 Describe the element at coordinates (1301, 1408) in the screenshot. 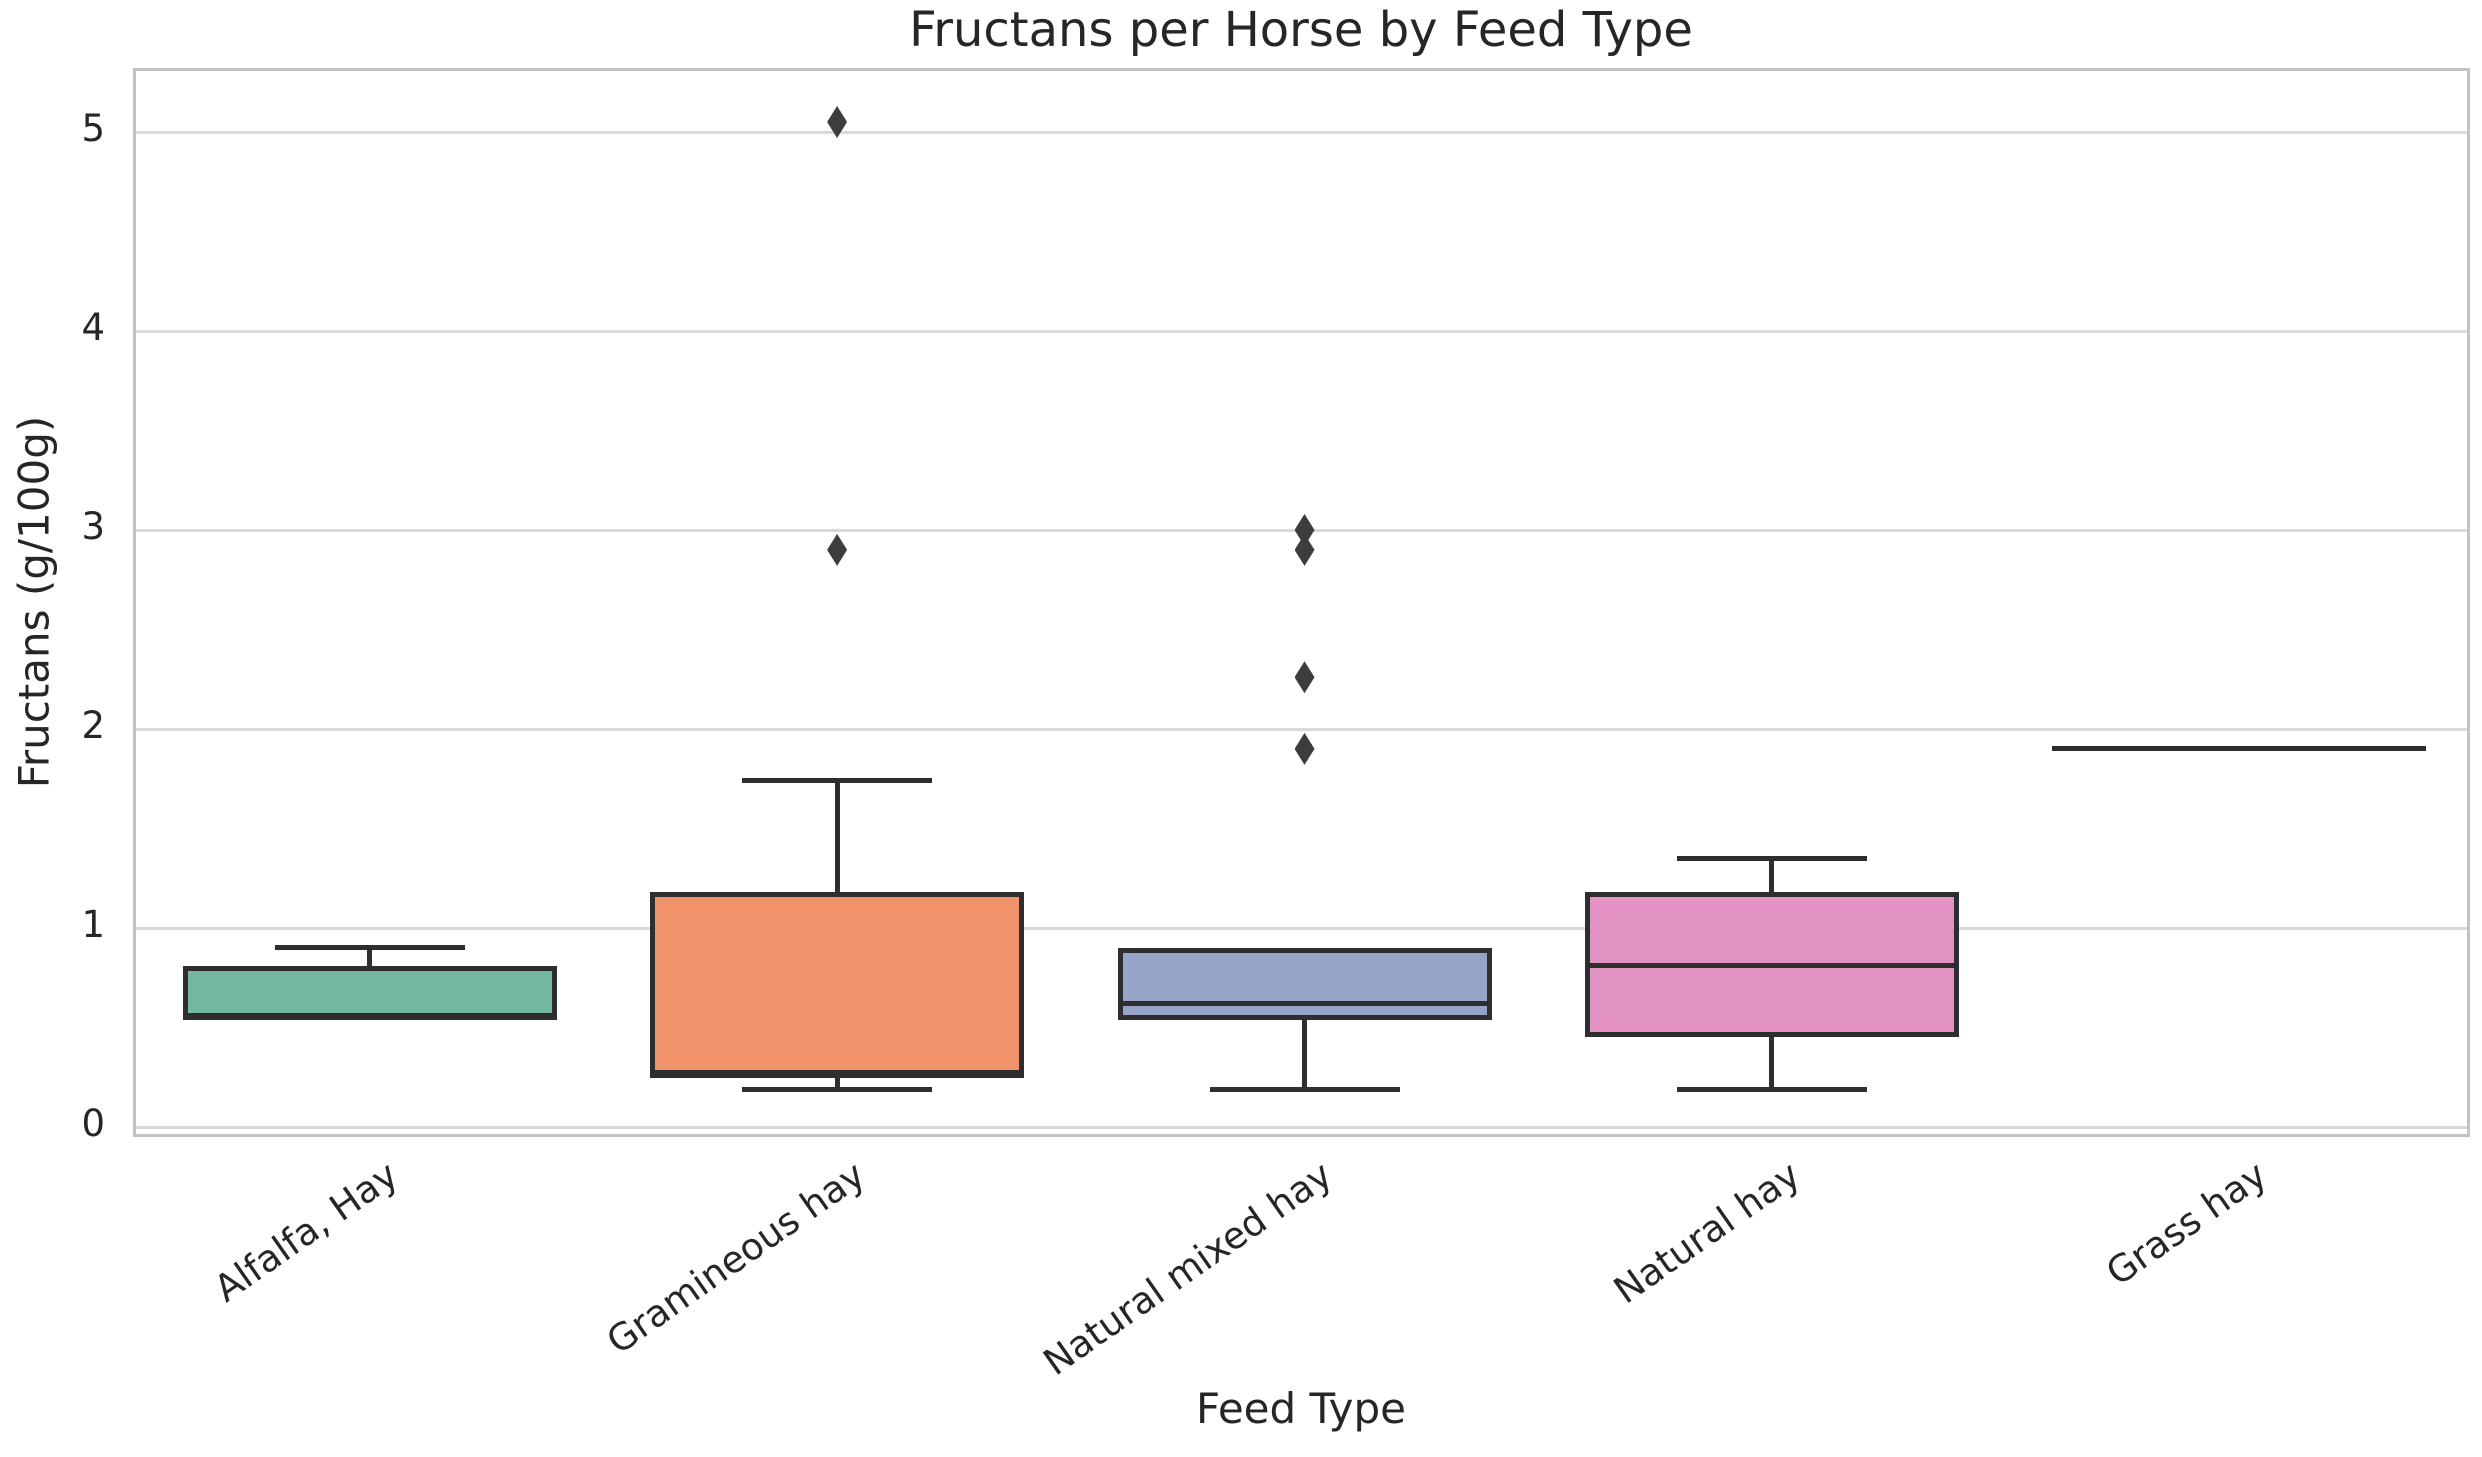

I see `x-axis-label: Feed Type` at that location.